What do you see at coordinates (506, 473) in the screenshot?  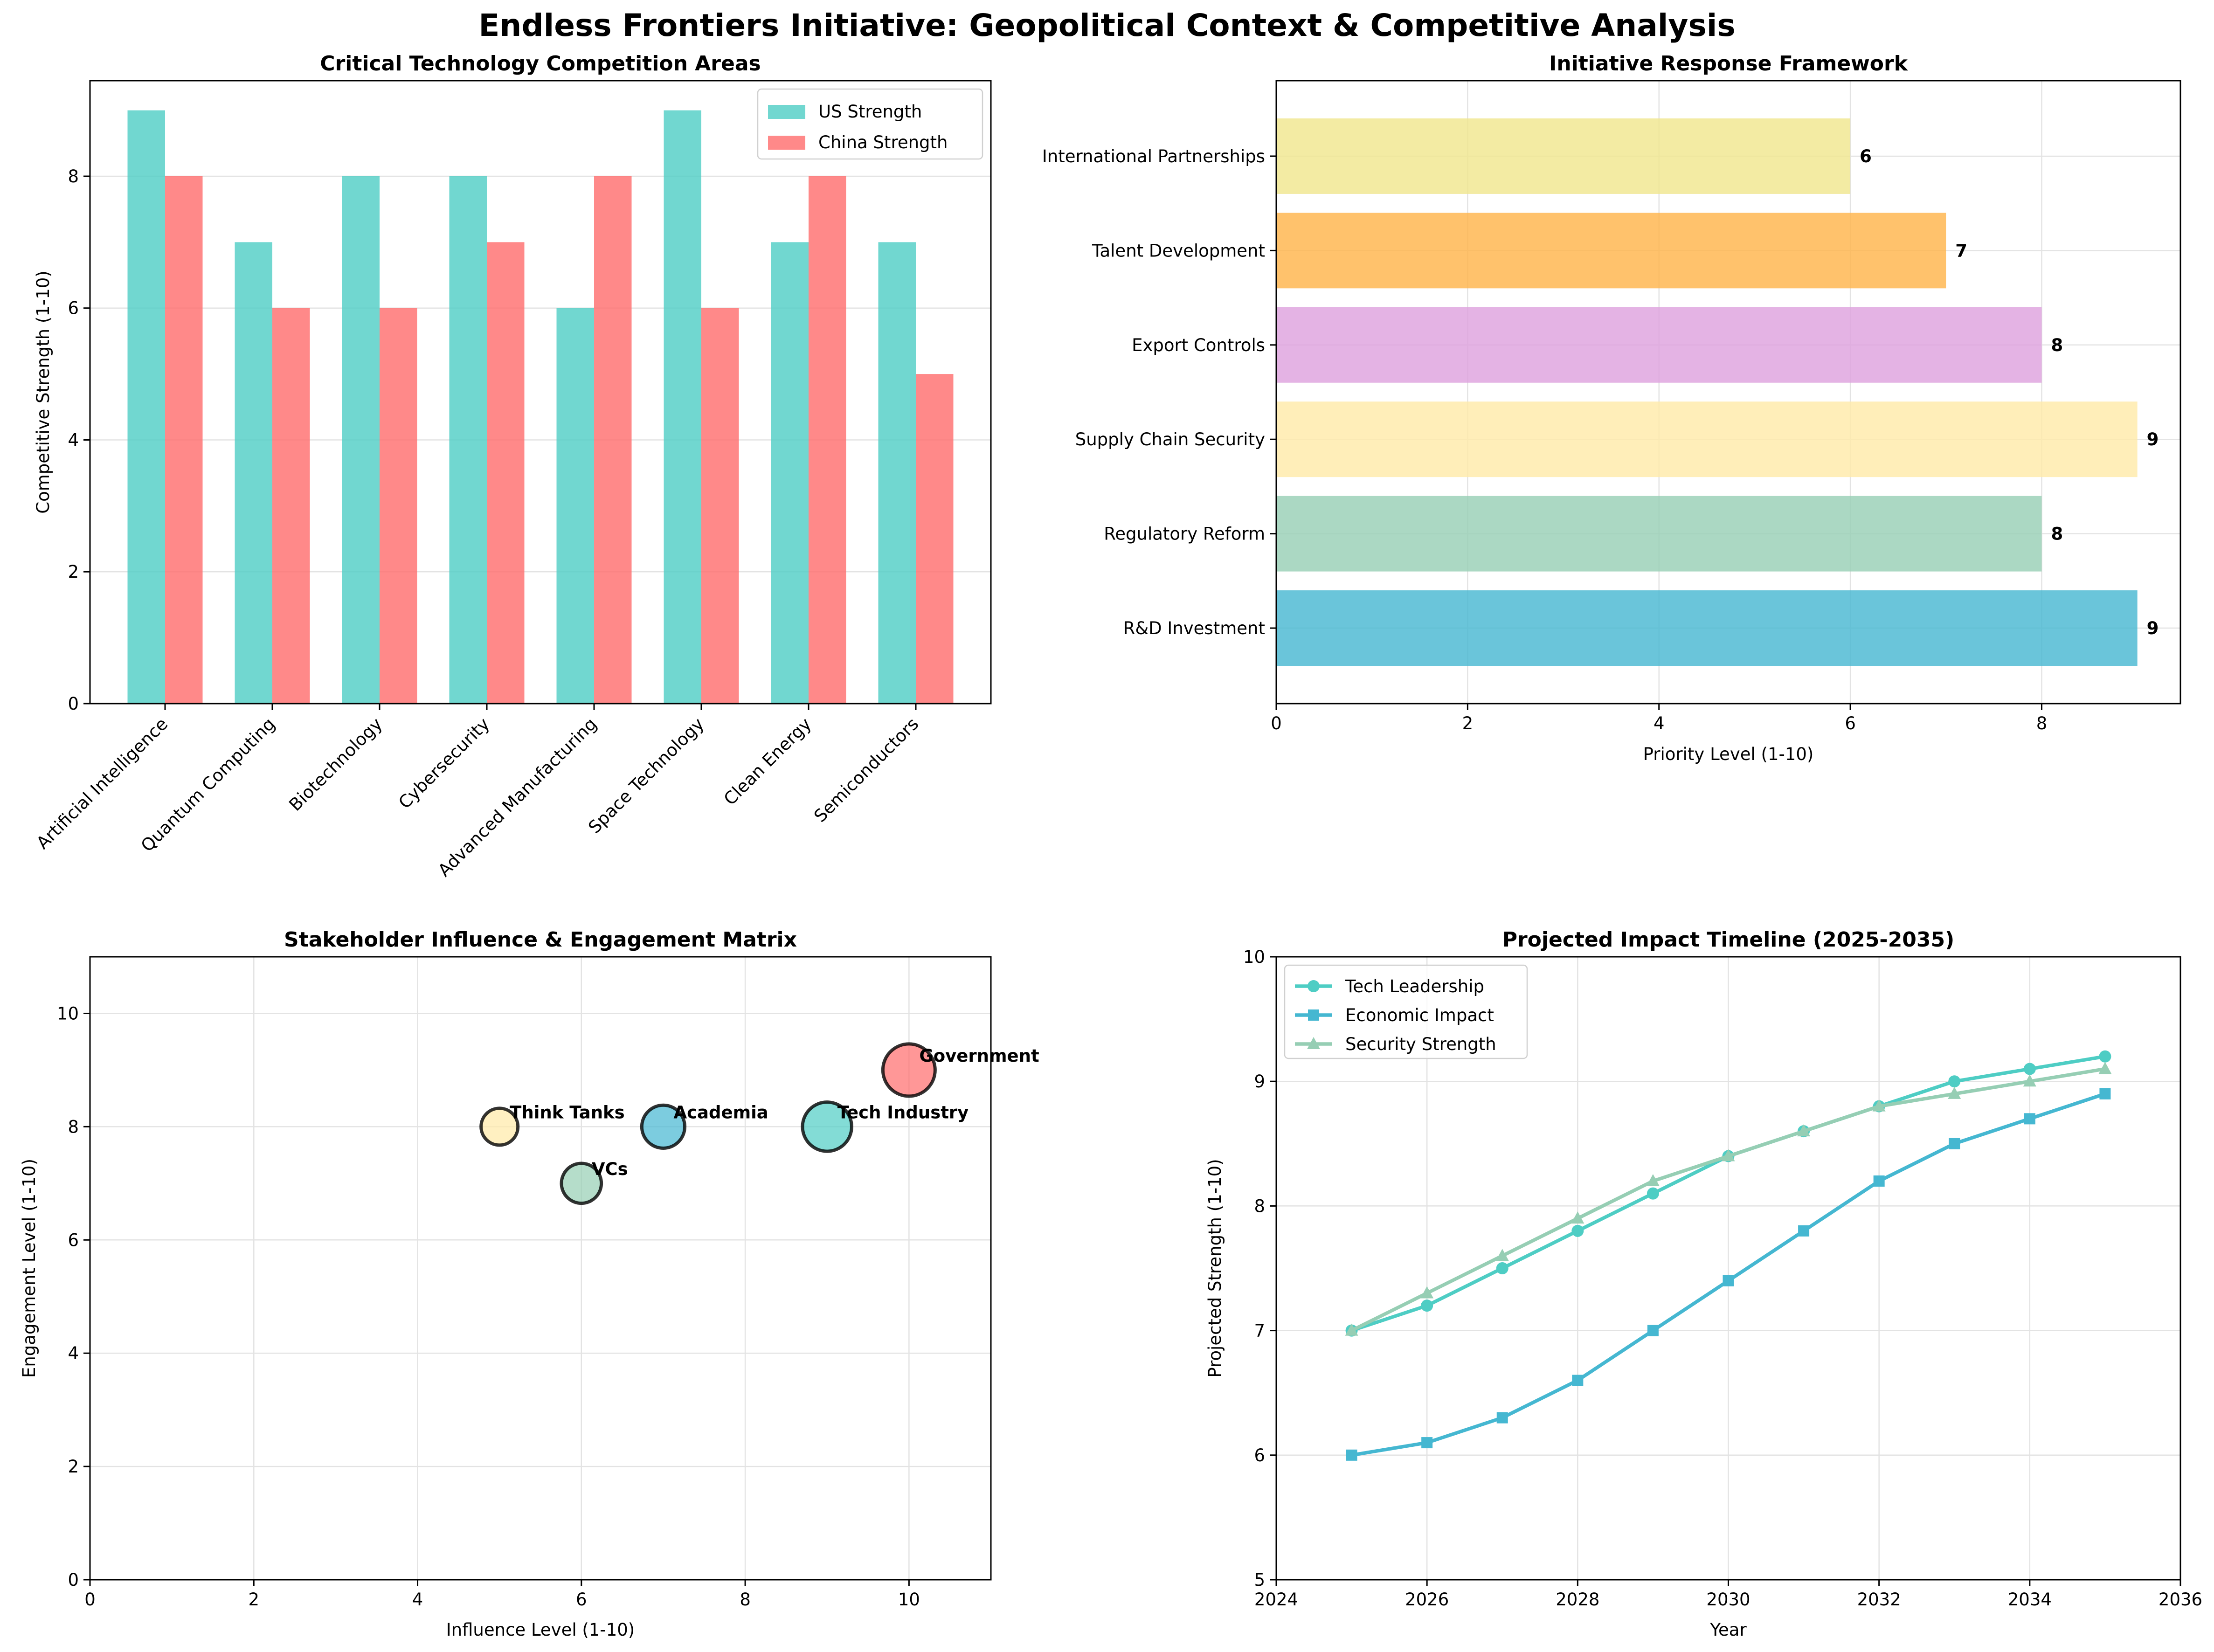 I see `bar-china-strength-cybersecurity` at bounding box center [506, 473].